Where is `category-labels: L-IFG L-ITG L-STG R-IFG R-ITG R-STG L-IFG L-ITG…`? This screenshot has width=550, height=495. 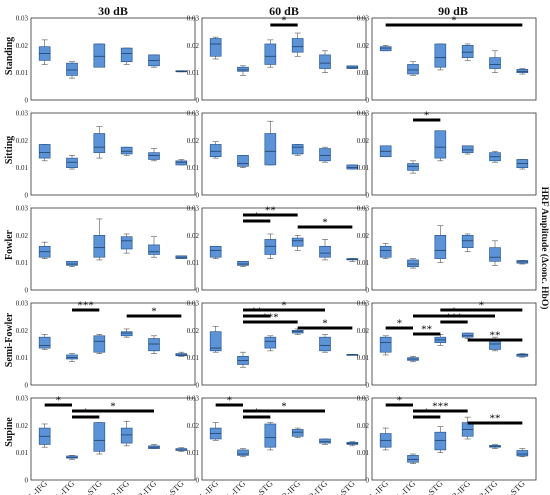
category-labels: L-IFG L-ITG L-STG R-IFG R-ITG R-STG L-IFG L-ITG… is located at coordinates (277, 486).